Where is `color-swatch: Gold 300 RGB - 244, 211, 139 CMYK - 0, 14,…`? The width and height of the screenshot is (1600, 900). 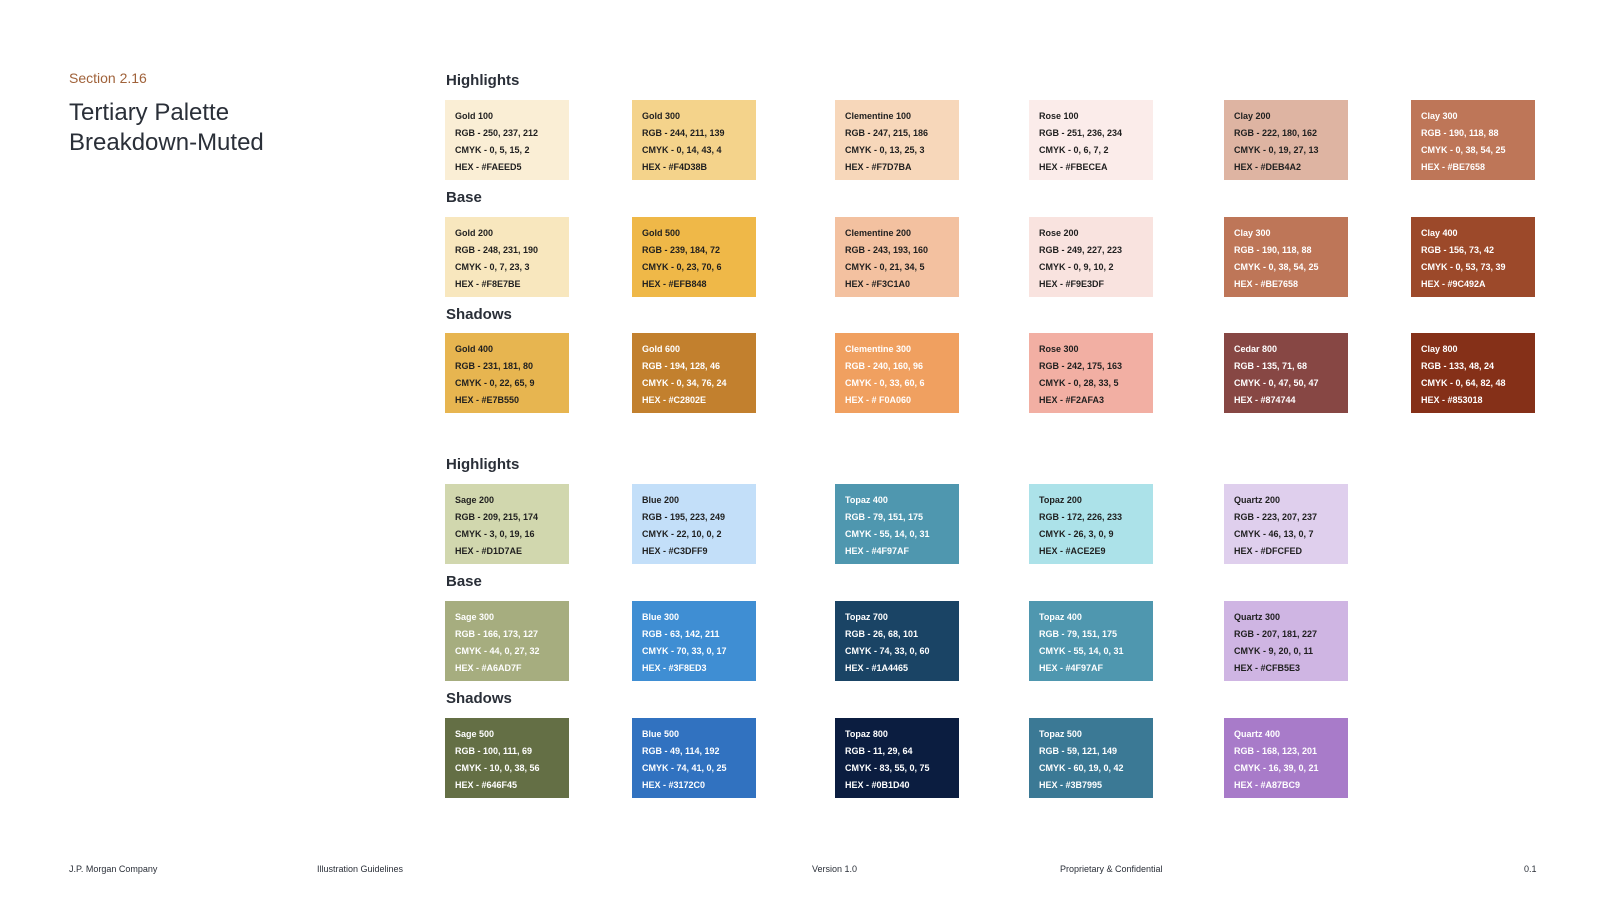
color-swatch: Gold 300 RGB - 244, 211, 139 CMYK - 0, 14,… is located at coordinates (694, 140).